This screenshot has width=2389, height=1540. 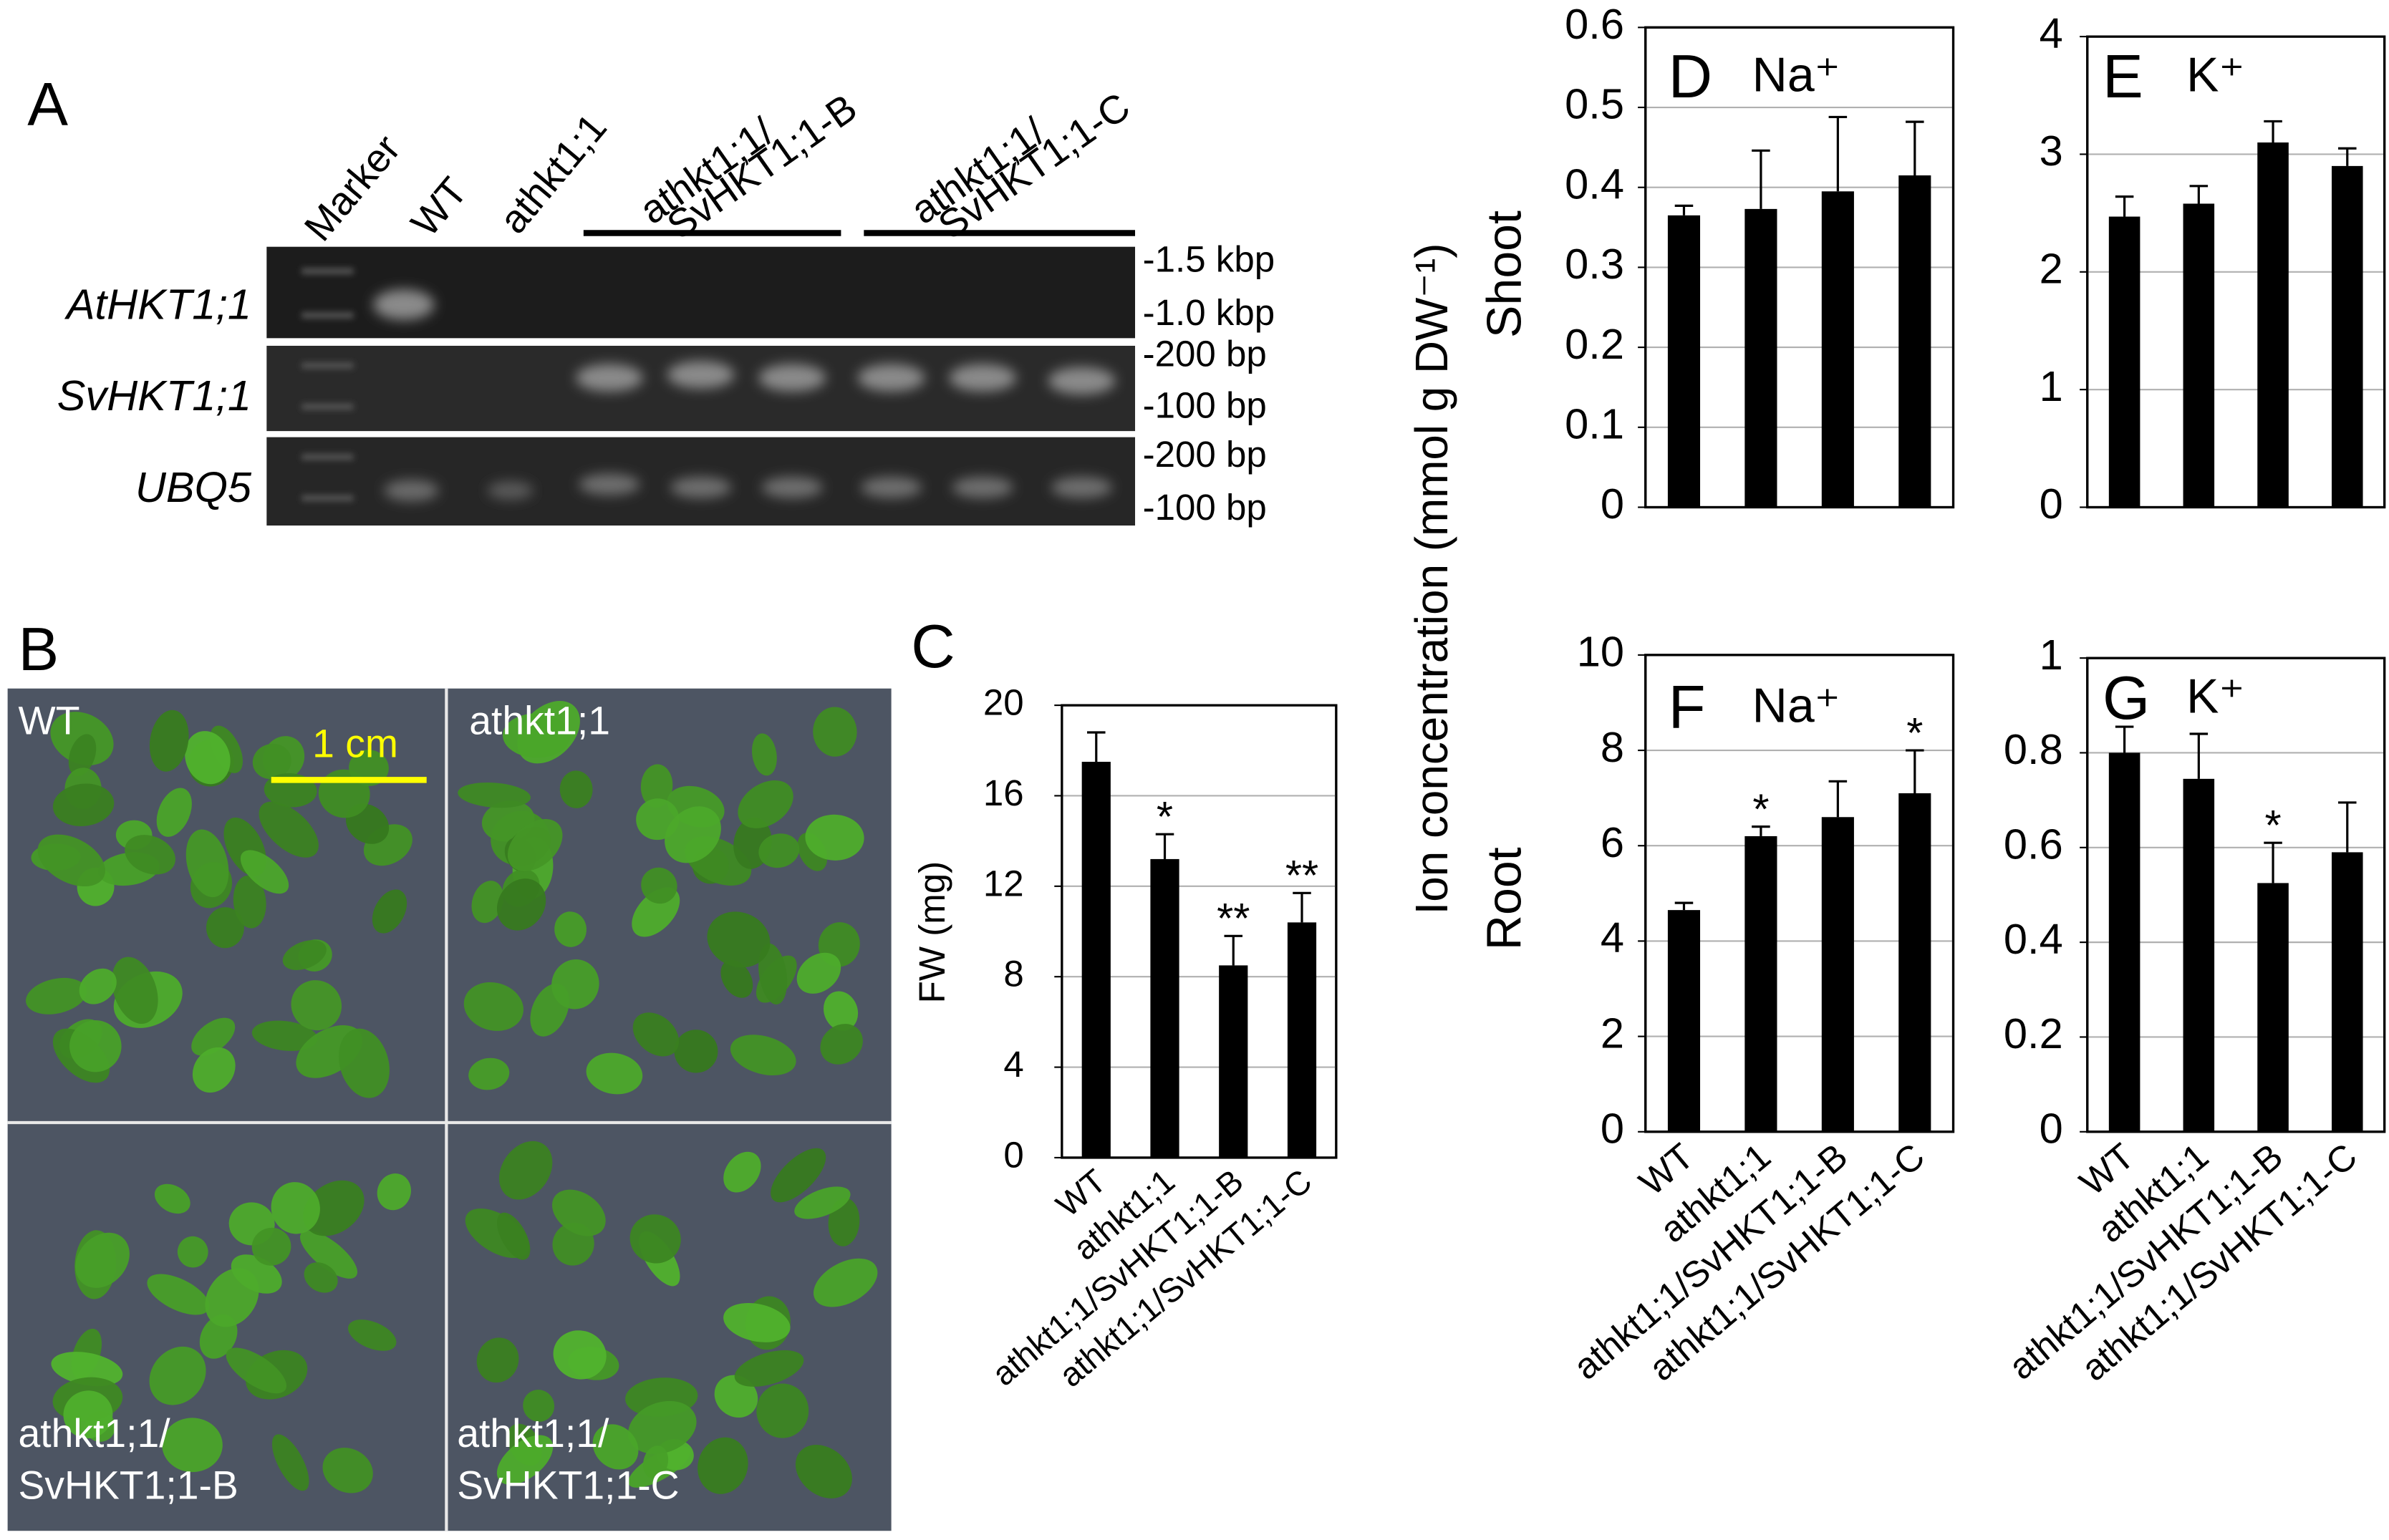 What do you see at coordinates (327, 385) in the screenshot?
I see `bands` at bounding box center [327, 385].